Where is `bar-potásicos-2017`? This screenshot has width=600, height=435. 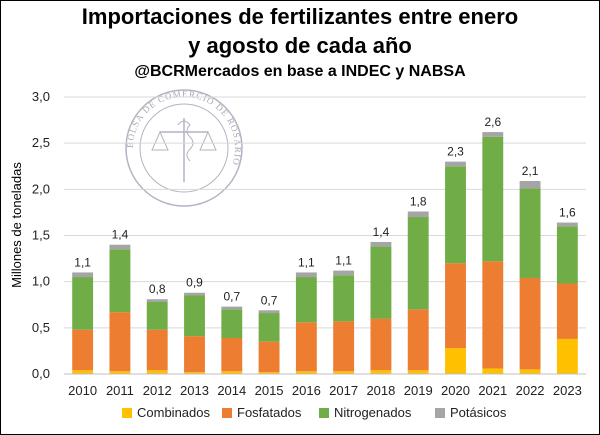
bar-potásicos-2017 is located at coordinates (344, 273).